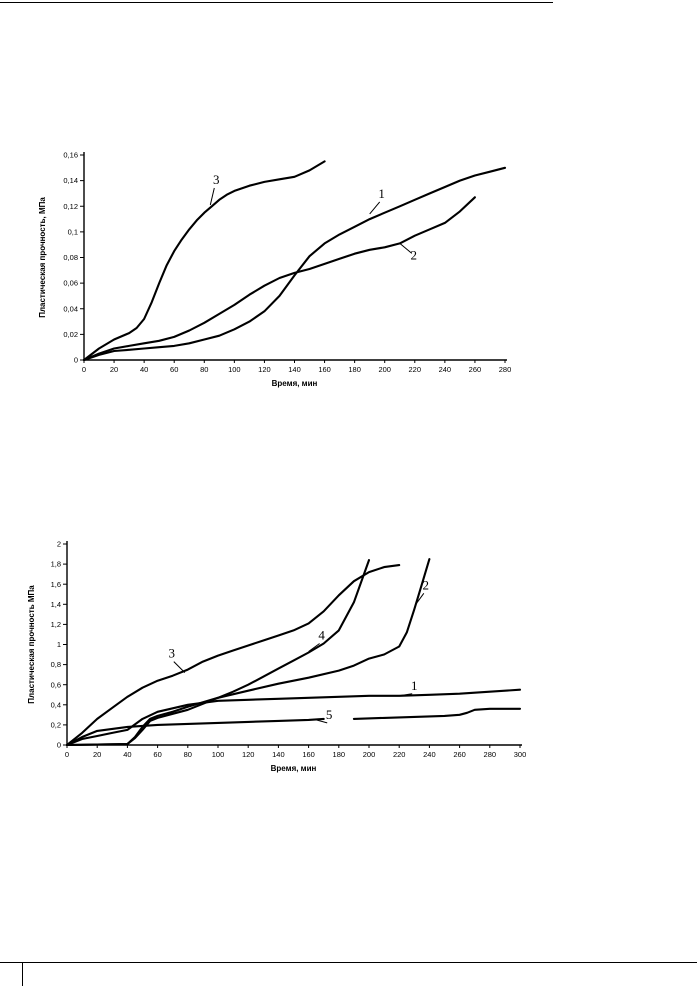  Describe the element at coordinates (475, 369) in the screenshot. I see `chart-1-x-tick-label: 260` at that location.